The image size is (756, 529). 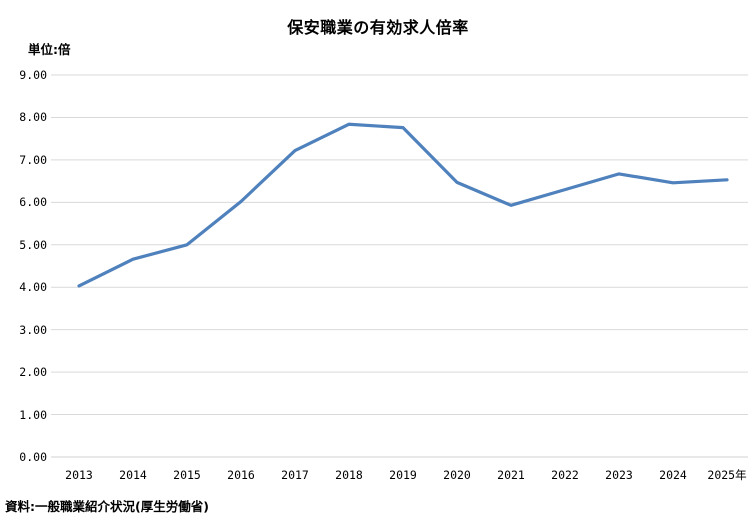 What do you see at coordinates (457, 475) in the screenshot?
I see `x-tick-label: 2020` at bounding box center [457, 475].